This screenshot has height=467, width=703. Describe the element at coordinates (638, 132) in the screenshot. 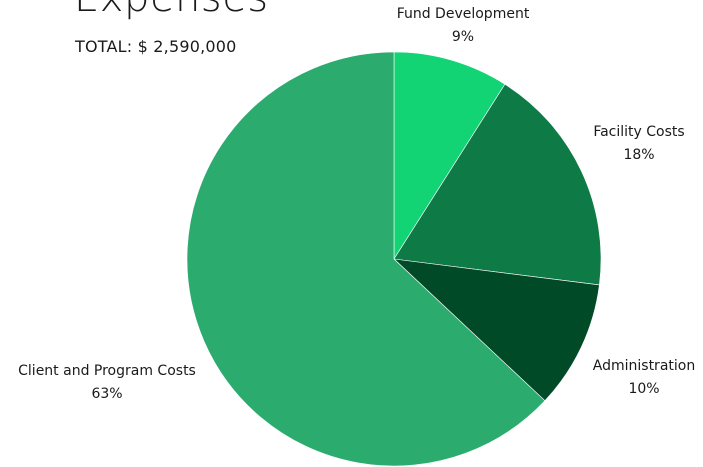

I see `slice-name-label: Facility Costs` at that location.